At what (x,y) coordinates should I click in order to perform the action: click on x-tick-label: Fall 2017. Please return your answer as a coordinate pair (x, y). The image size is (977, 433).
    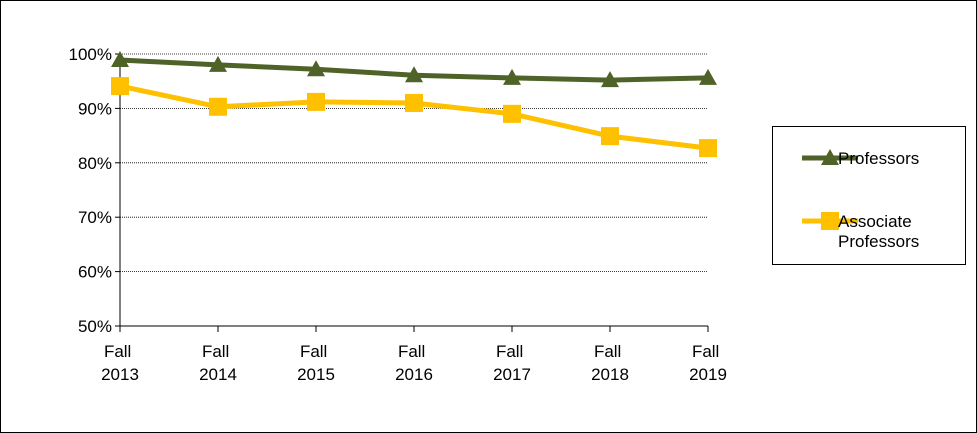
    Looking at the image, I should click on (512, 363).